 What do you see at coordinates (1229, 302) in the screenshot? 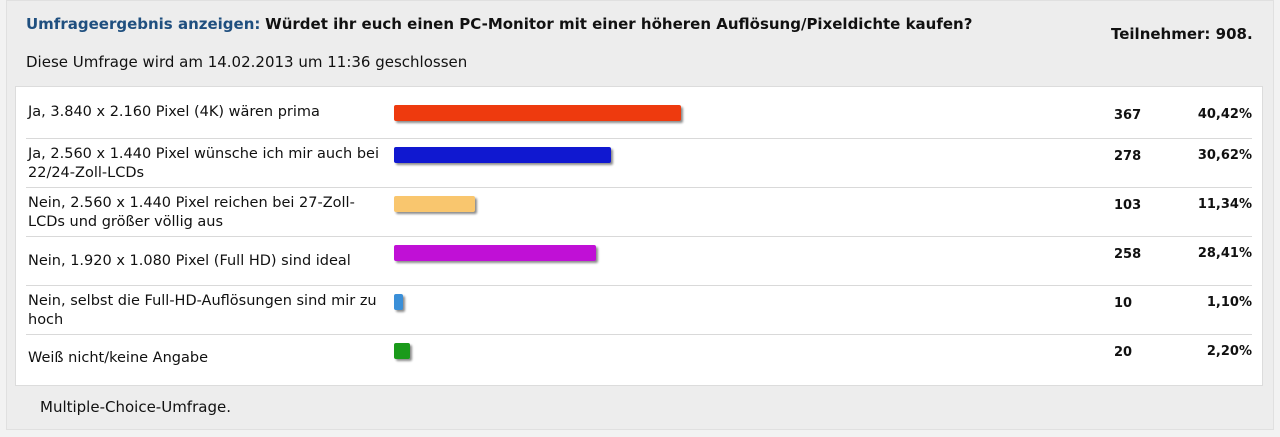
I see `vote-percent: 1,10%` at bounding box center [1229, 302].